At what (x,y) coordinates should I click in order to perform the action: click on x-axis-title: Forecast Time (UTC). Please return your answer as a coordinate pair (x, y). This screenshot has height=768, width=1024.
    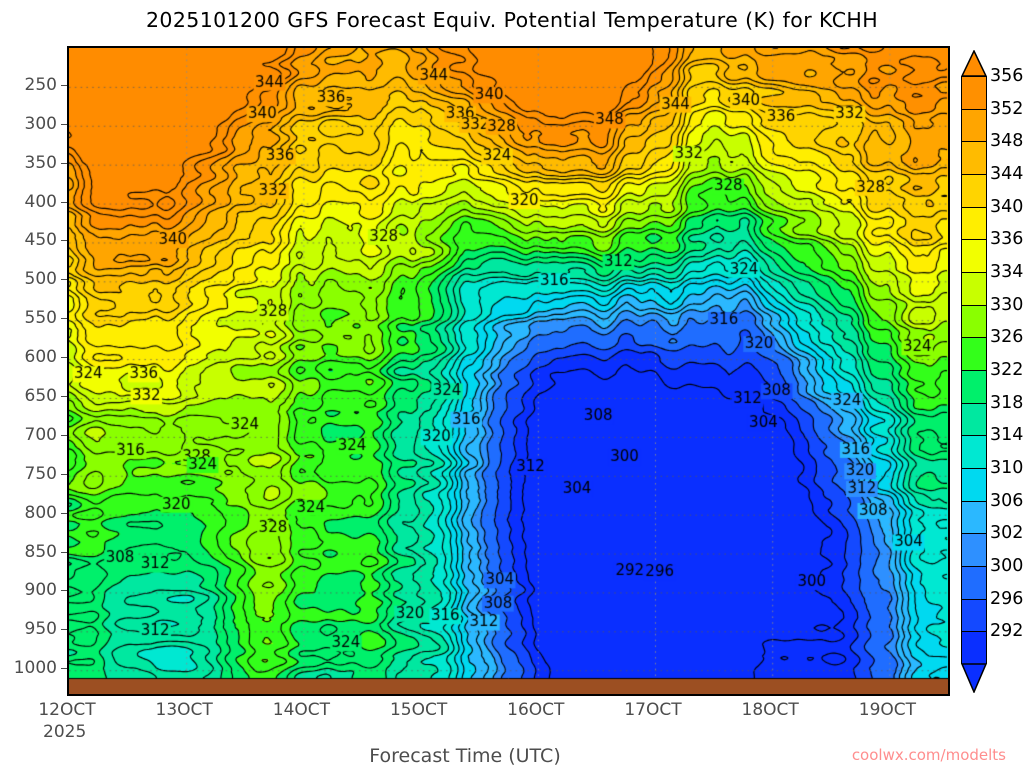
    Looking at the image, I should click on (465, 756).